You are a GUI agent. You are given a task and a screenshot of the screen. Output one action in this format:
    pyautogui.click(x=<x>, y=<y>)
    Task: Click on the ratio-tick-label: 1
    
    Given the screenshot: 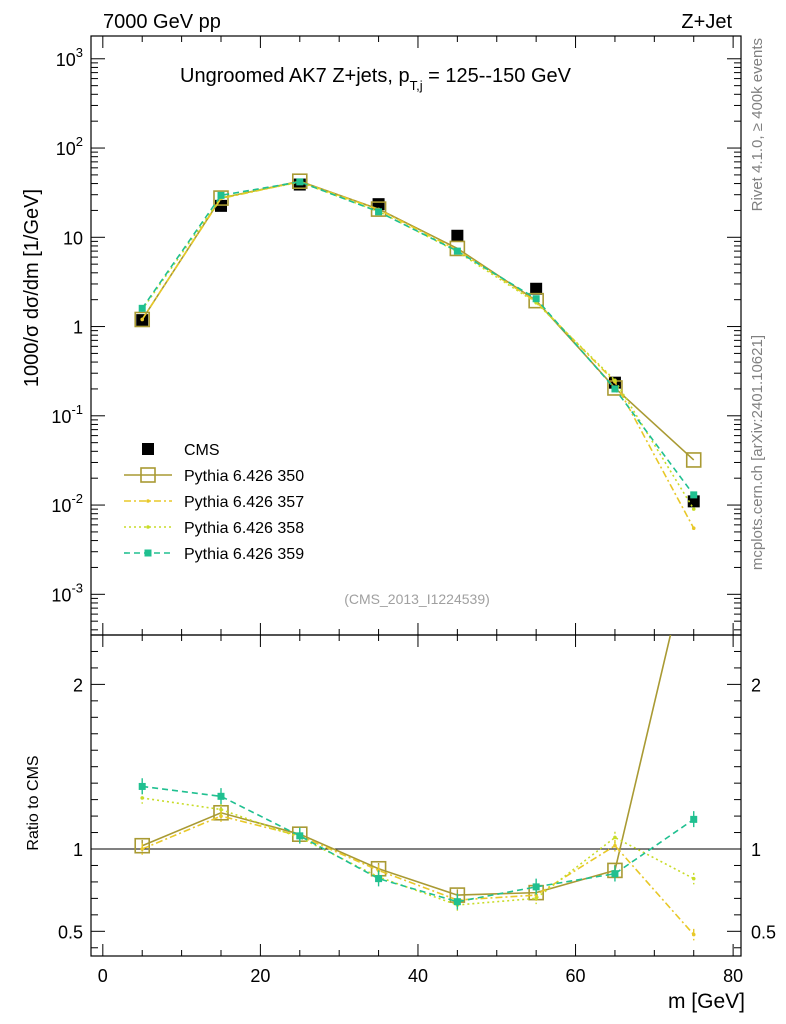 What is the action you would take?
    pyautogui.click(x=78, y=850)
    